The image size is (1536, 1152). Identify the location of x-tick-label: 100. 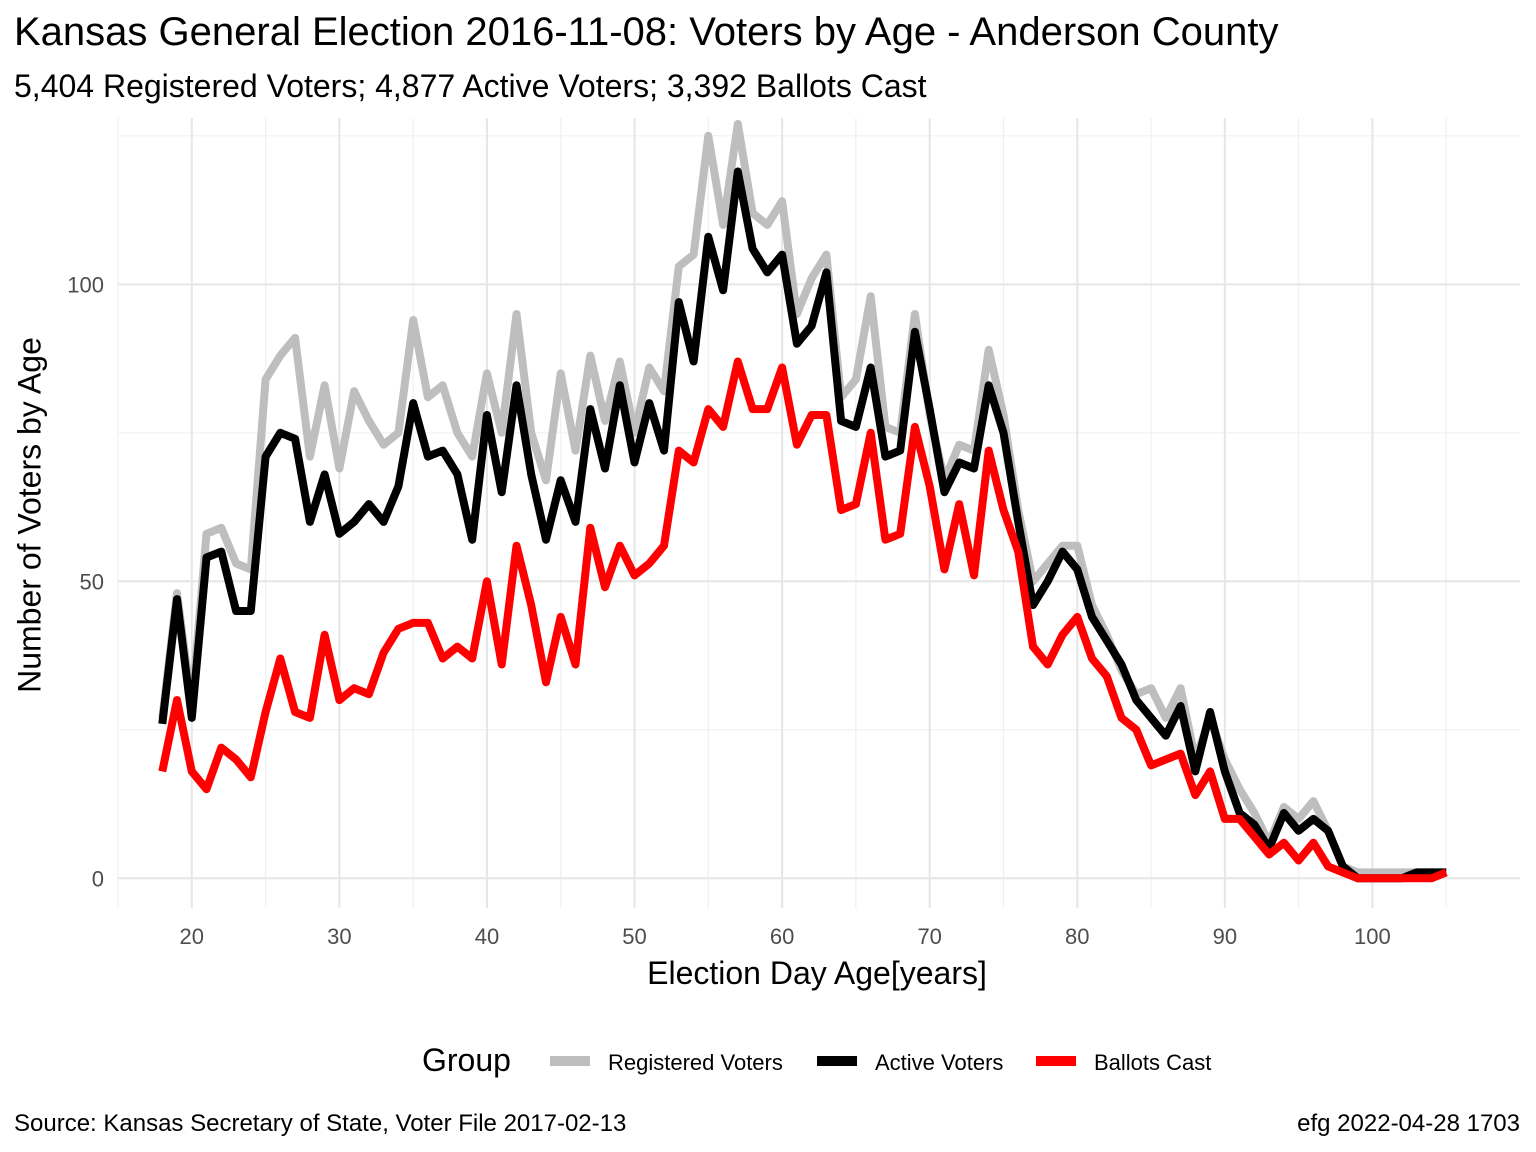
(1372, 936).